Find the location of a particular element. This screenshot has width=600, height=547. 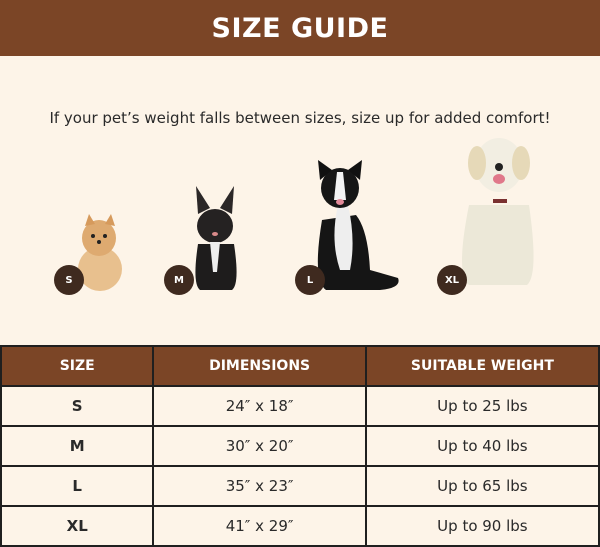

dimensions-cell: 35″ x 23″ is located at coordinates (259, 486).